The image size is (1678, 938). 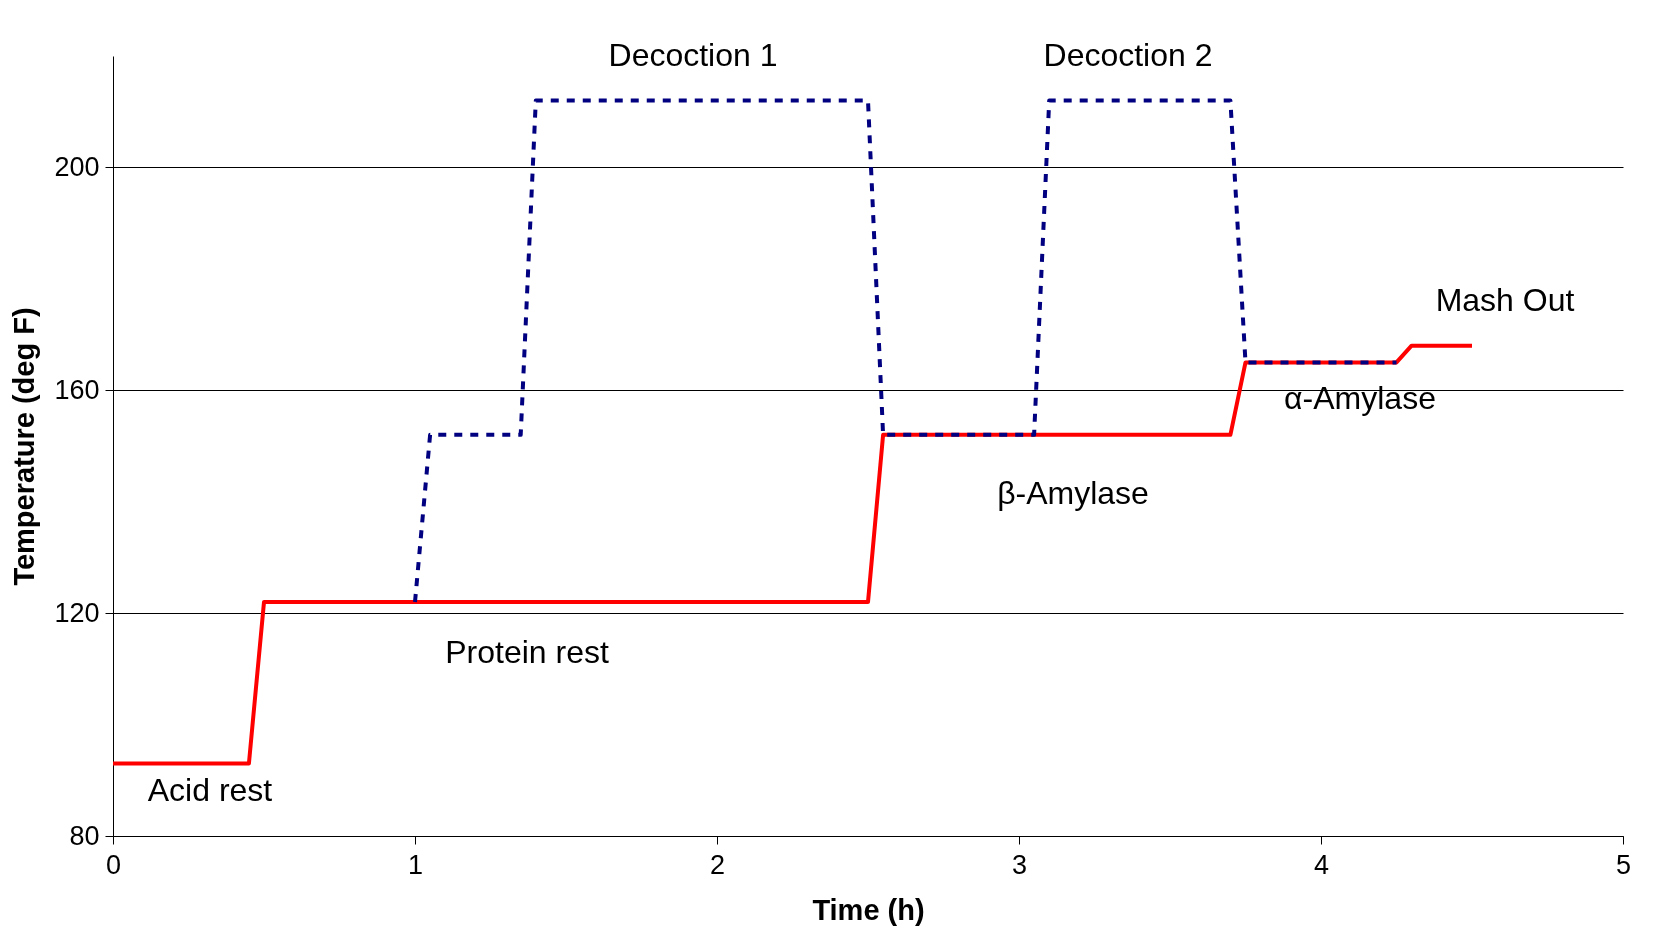 I want to click on y-axis-title: Temperature (deg F), so click(x=24, y=446).